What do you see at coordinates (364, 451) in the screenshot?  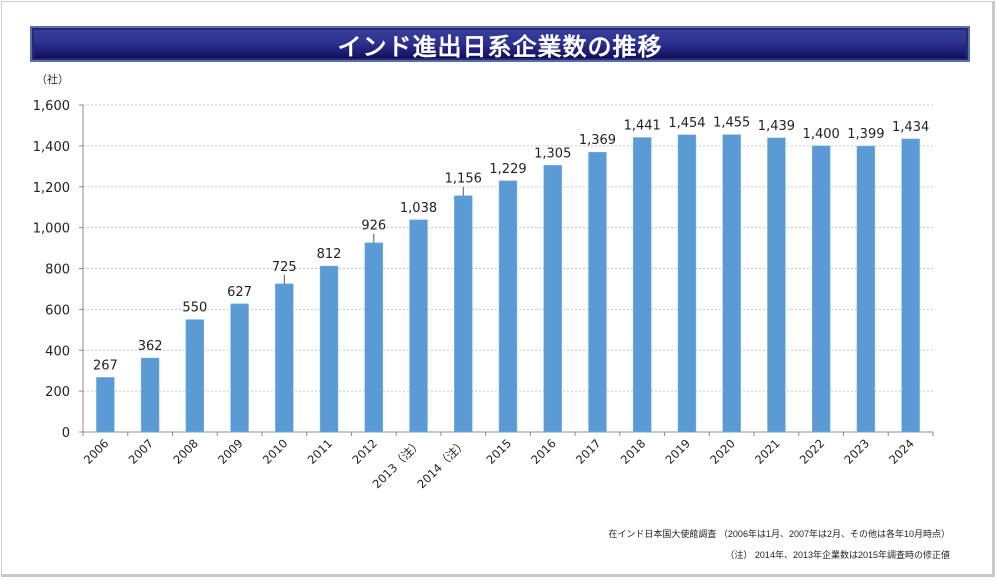 I see `x-tick-label: 2012` at bounding box center [364, 451].